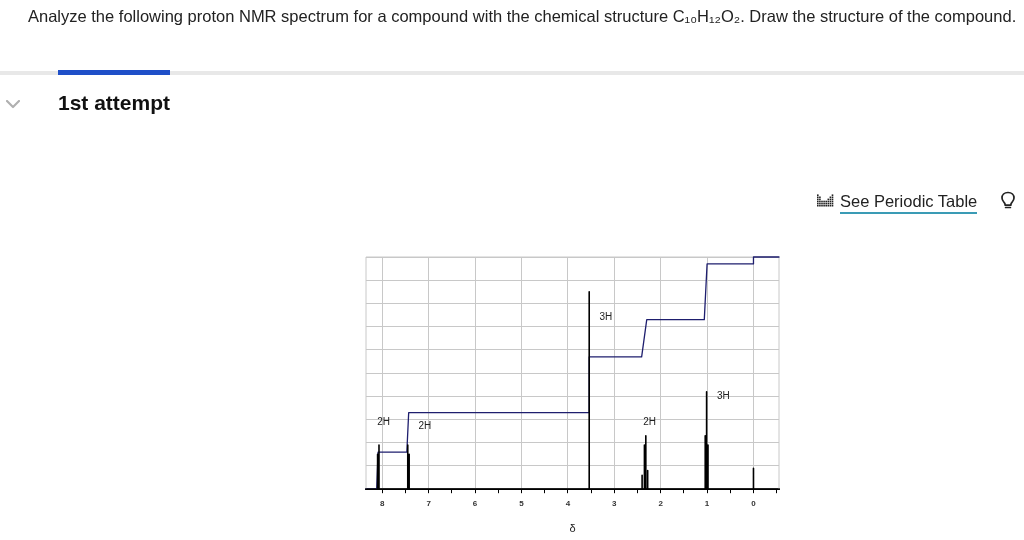 The width and height of the screenshot is (1024, 540). What do you see at coordinates (909, 202) in the screenshot?
I see `text: See Periodic Table` at bounding box center [909, 202].